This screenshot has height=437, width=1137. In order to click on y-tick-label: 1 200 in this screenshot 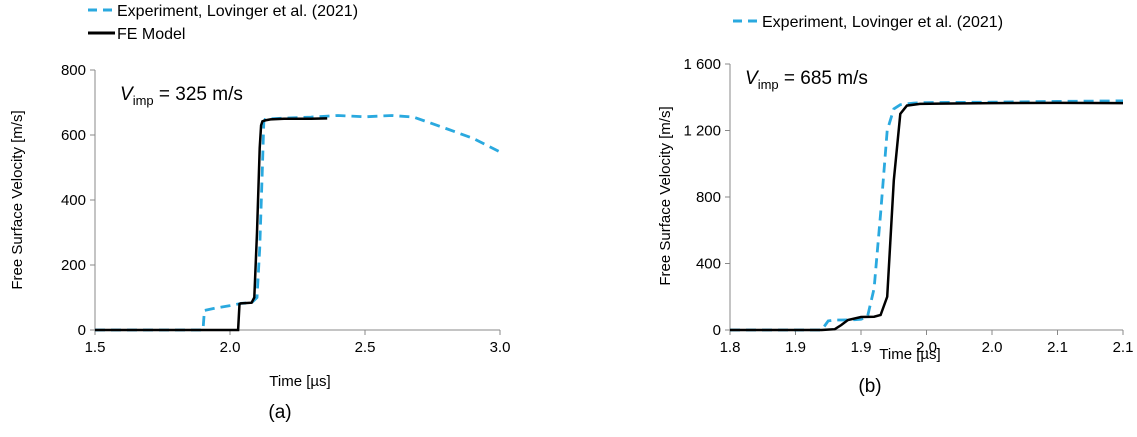, I will do `click(702, 131)`.